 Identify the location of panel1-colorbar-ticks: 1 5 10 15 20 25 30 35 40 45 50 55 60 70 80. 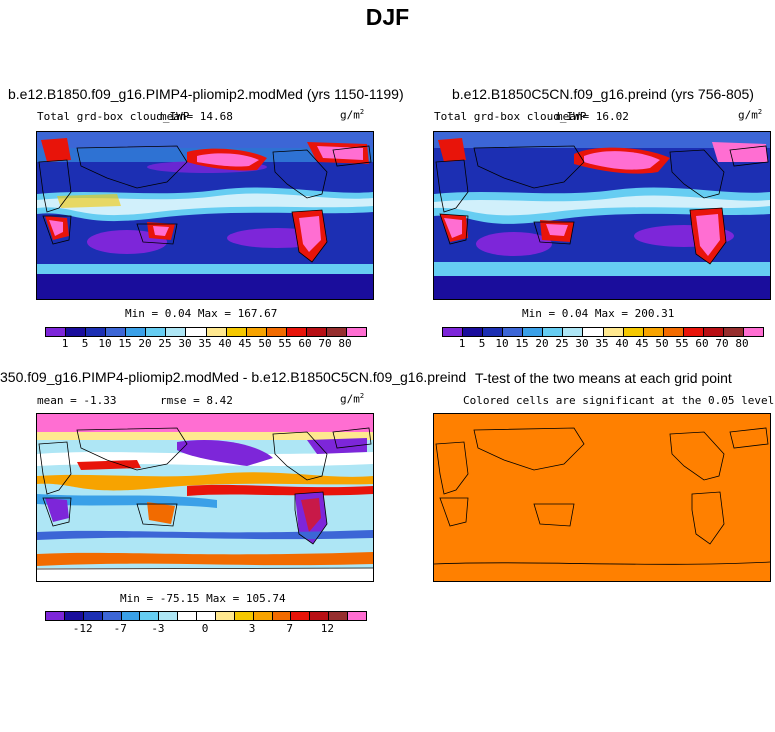
(205, 344).